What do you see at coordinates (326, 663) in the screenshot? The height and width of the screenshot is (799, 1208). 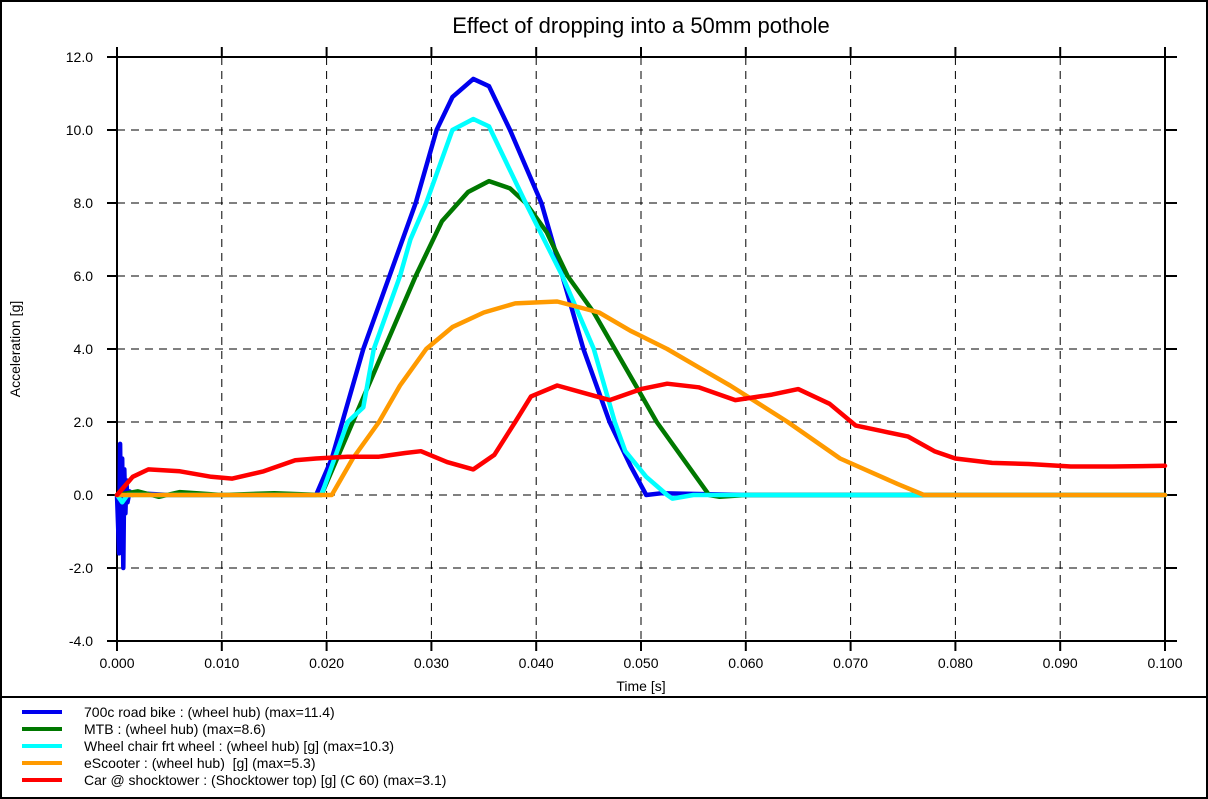 I see `x-tick-label: 0.020` at bounding box center [326, 663].